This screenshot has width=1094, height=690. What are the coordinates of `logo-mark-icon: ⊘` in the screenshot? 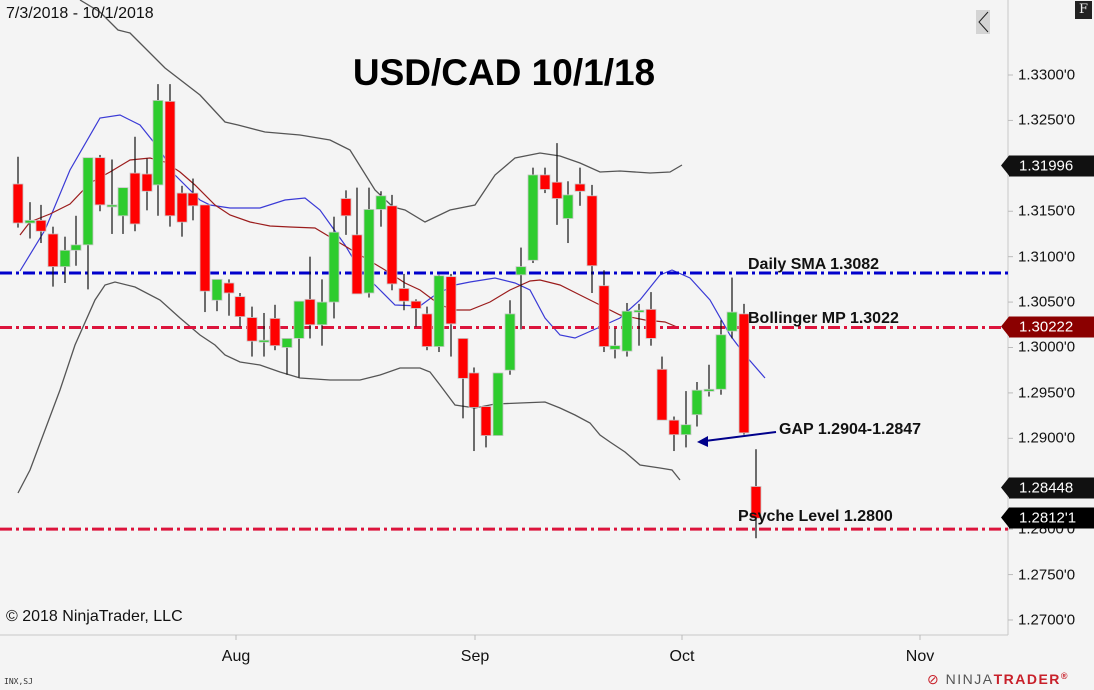 It's located at (934, 679).